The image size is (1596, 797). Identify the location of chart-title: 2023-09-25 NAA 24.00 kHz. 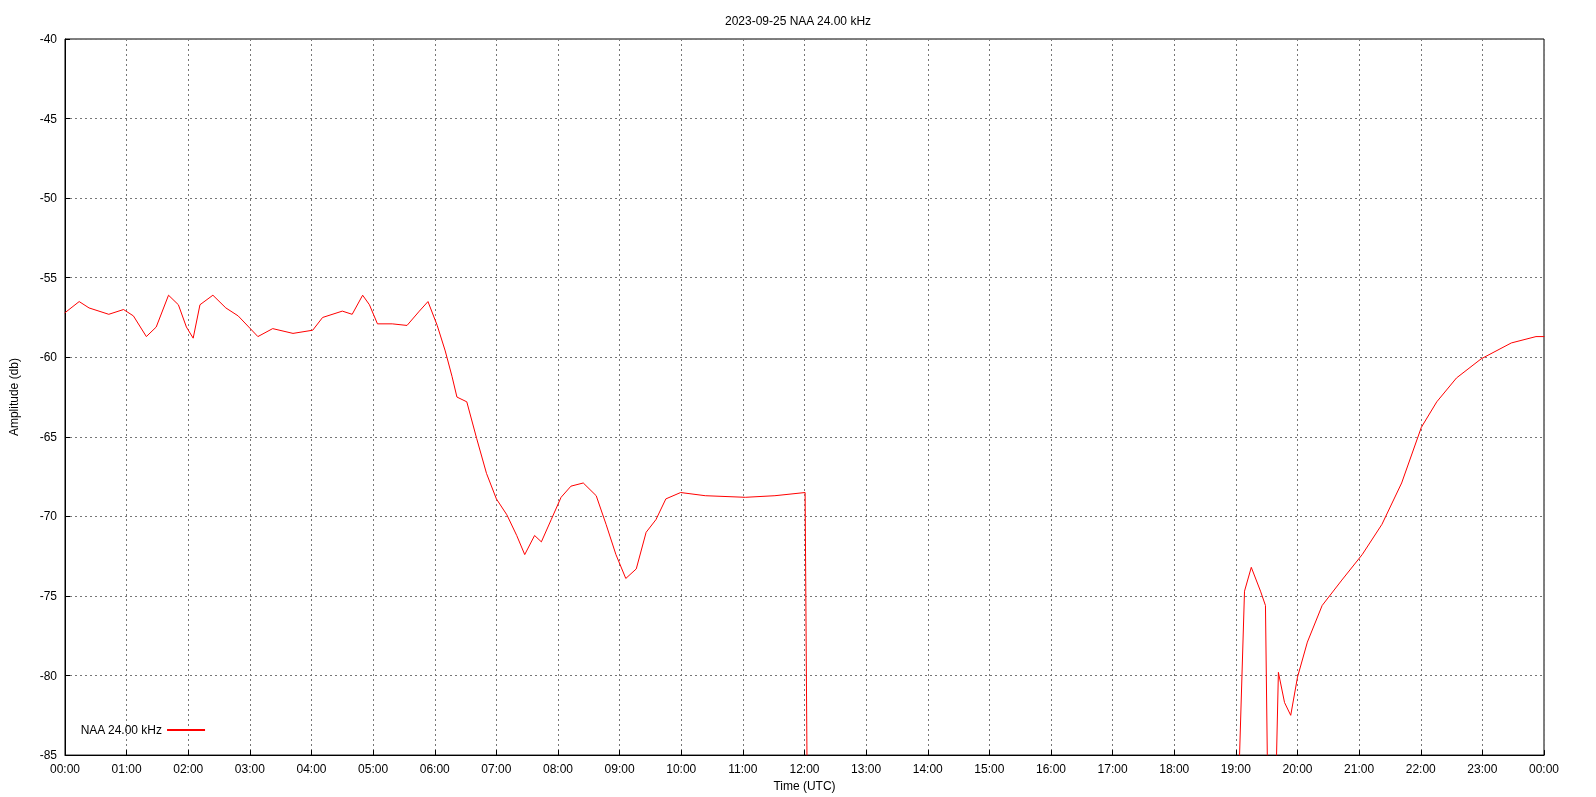
(798, 21).